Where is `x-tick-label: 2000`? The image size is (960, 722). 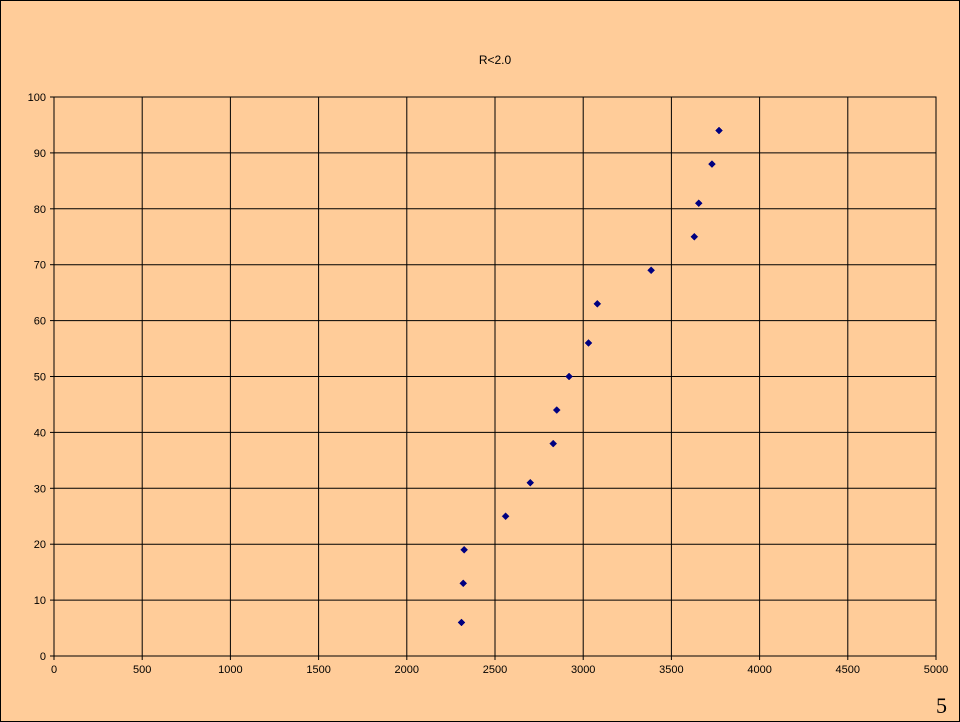
x-tick-label: 2000 is located at coordinates (407, 670).